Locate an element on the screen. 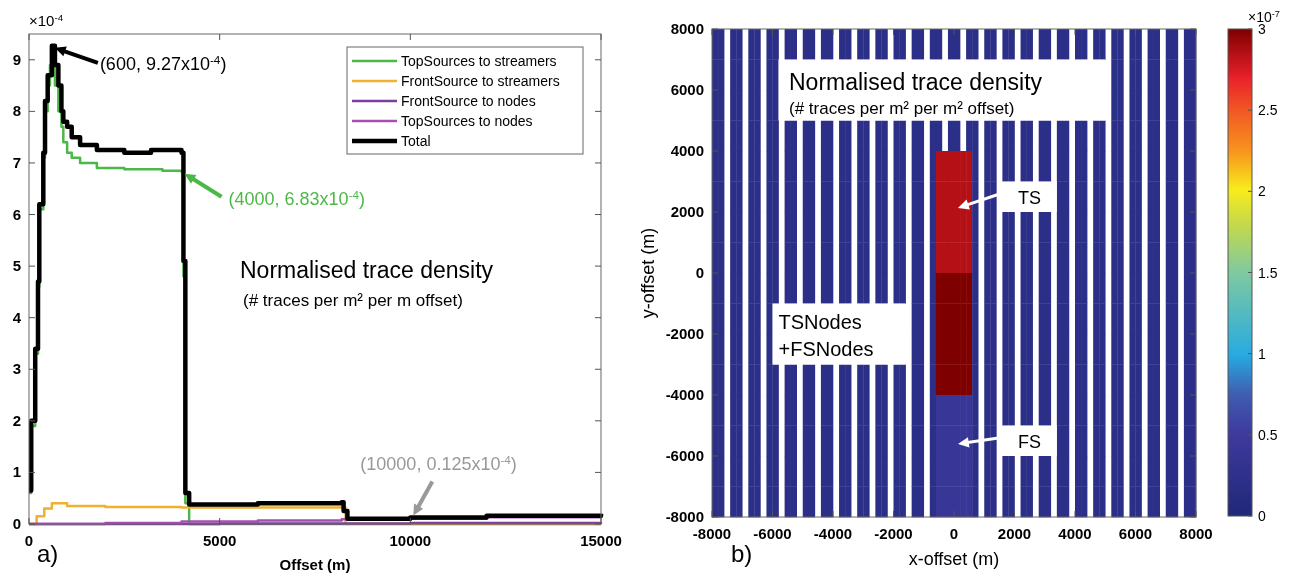 This screenshot has height=581, width=1304. y-tick-label: 9 is located at coordinates (16, 59).